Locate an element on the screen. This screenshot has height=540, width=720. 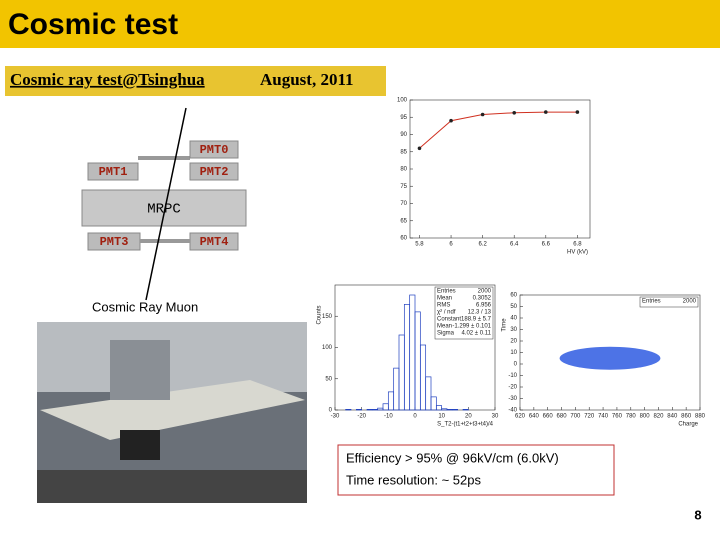
stats-key: Constant is located at coordinates (449, 320).